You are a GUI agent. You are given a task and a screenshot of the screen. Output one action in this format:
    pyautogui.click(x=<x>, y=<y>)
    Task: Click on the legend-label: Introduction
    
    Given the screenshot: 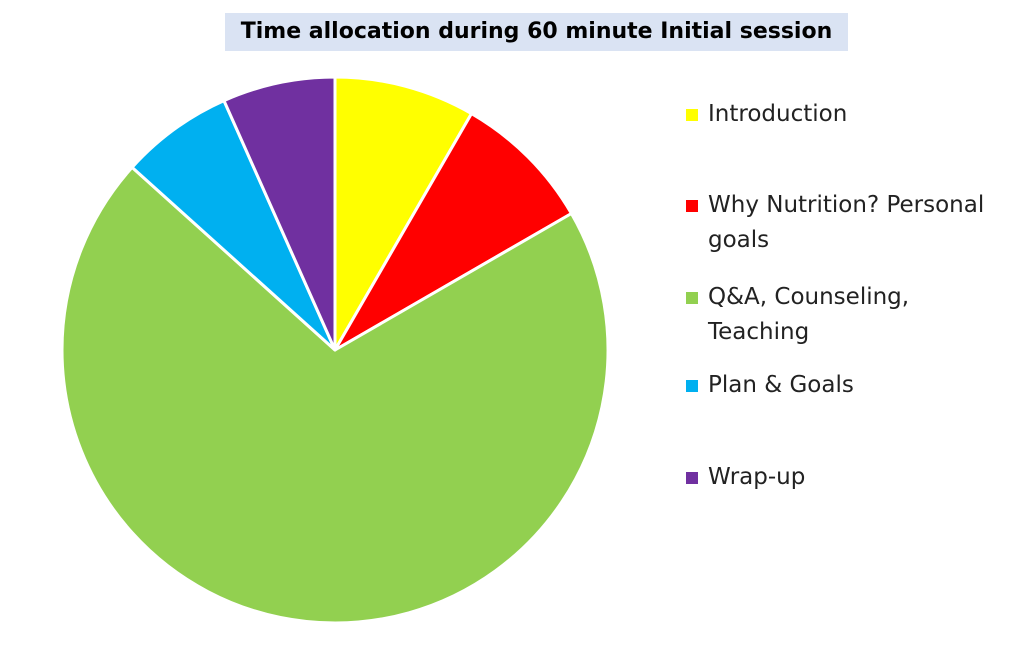 What is the action you would take?
    pyautogui.click(x=778, y=114)
    